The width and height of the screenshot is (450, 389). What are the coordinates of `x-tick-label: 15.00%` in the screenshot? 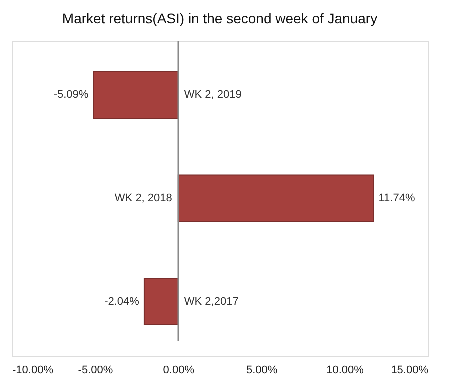 It's located at (410, 370).